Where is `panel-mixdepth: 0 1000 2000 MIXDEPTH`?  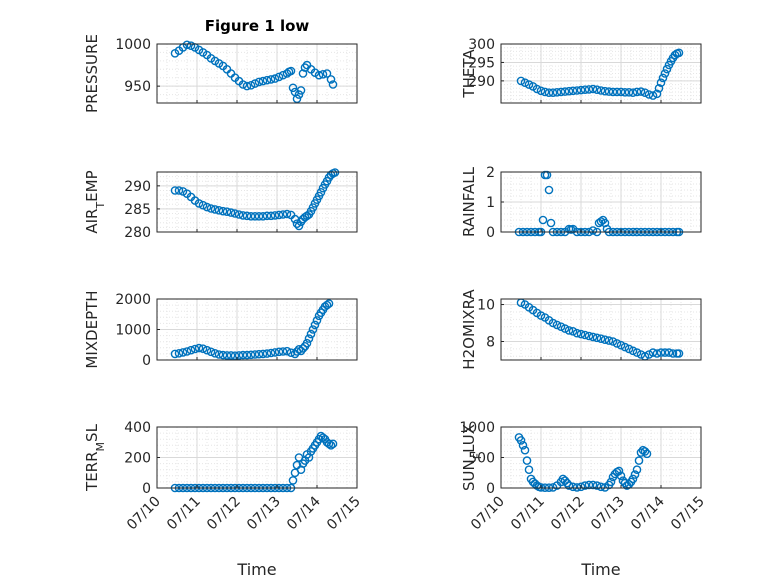
panel-mixdepth: 0 1000 2000 MIXDEPTH is located at coordinates (220, 329).